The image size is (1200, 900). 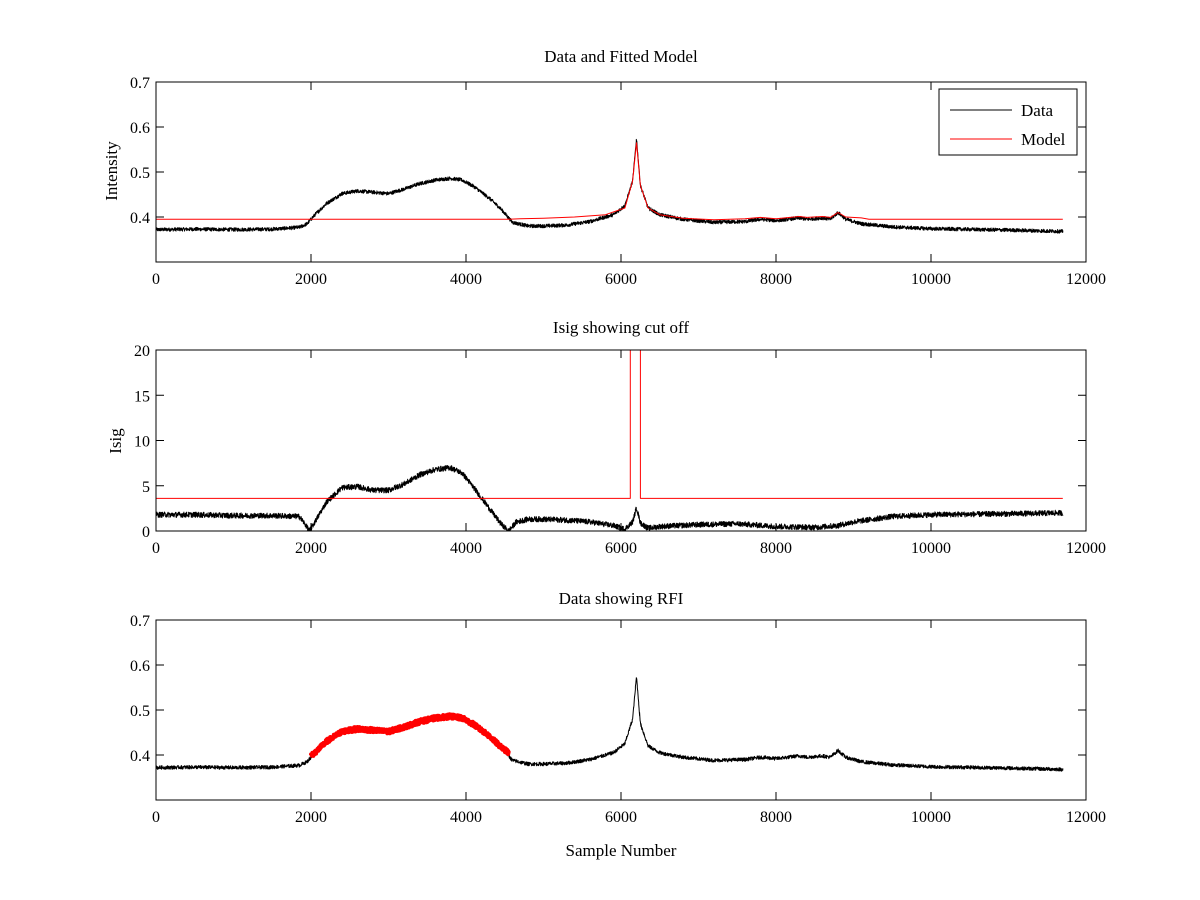 I want to click on panel1-lines, so click(x=610, y=186).